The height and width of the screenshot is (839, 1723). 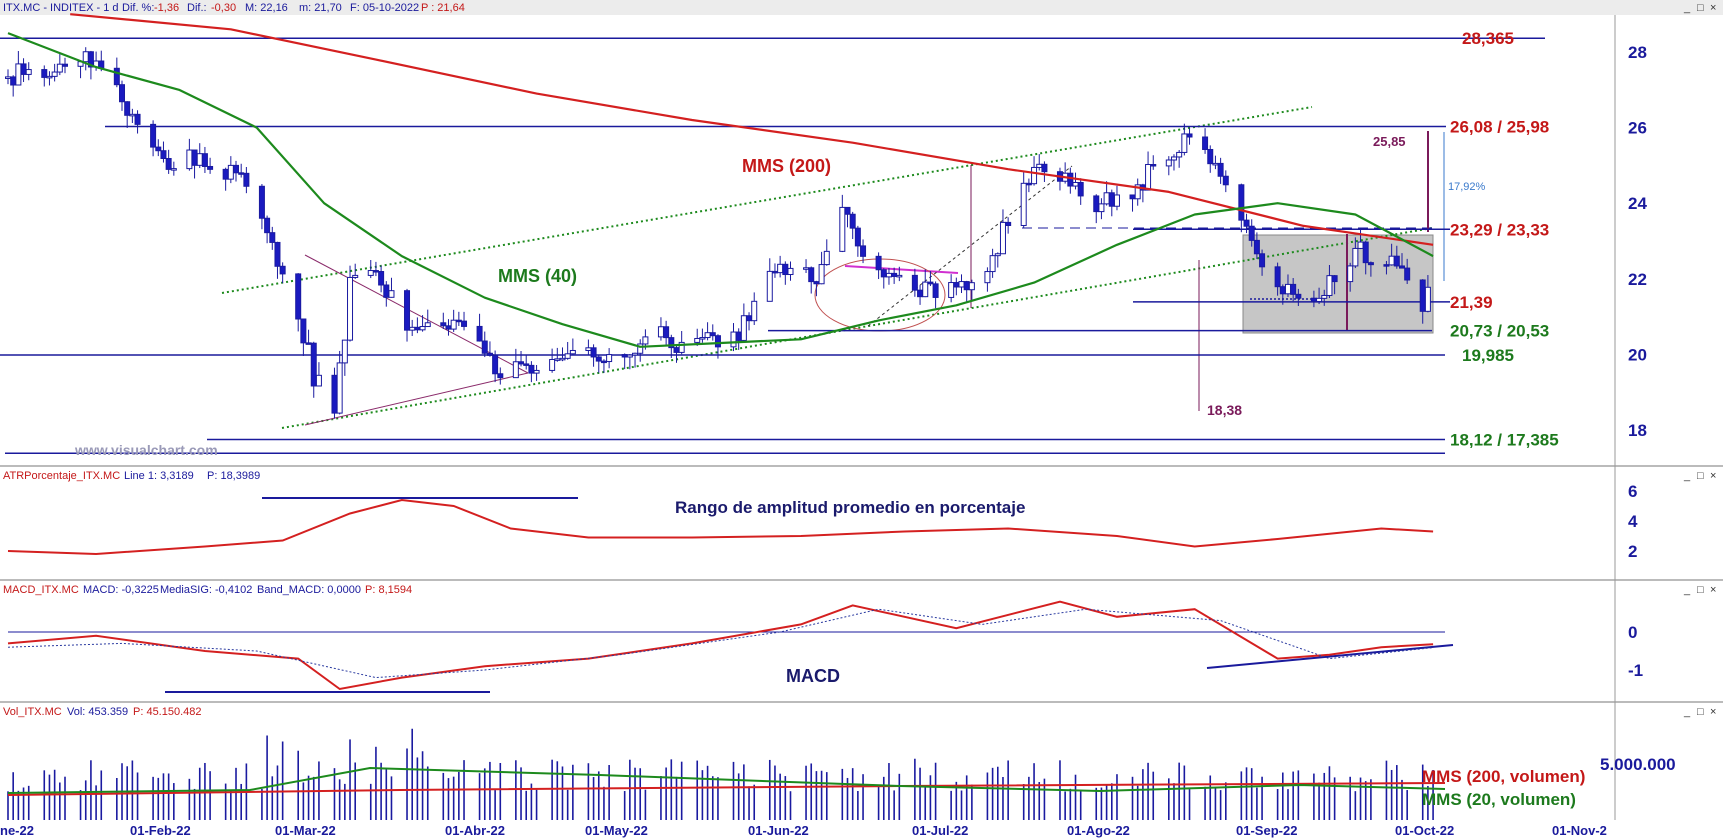 I want to click on dif-pct-label: Dif. %:, so click(x=138, y=8).